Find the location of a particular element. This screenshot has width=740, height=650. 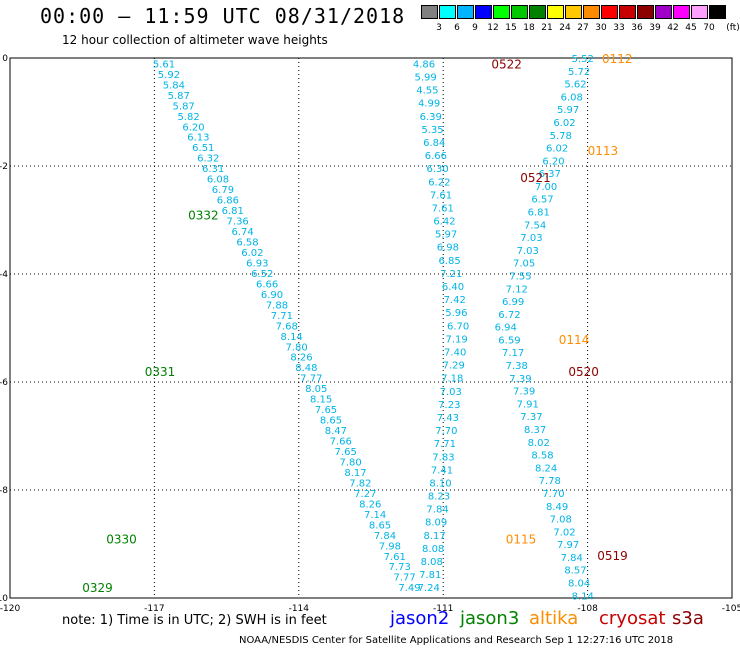

swh-value: 7.71 is located at coordinates (282, 316).